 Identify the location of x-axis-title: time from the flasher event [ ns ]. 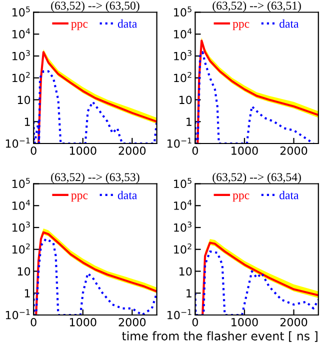
(220, 336).